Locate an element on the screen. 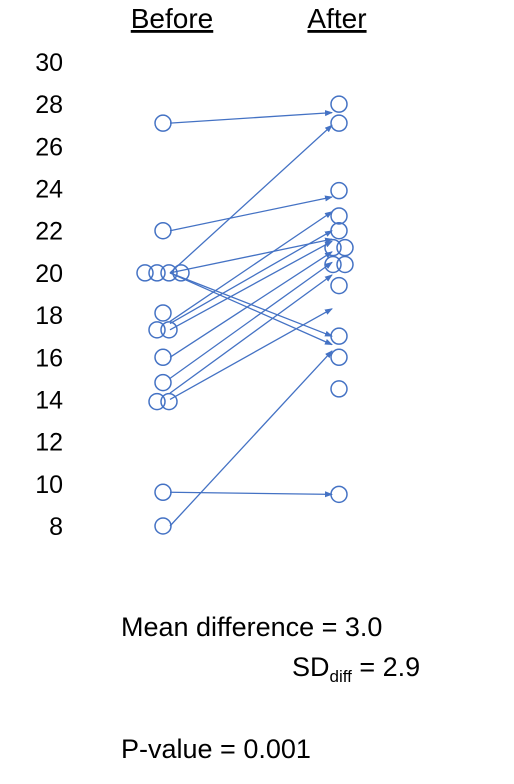 The height and width of the screenshot is (784, 514). header-after: After is located at coordinates (336, 18).